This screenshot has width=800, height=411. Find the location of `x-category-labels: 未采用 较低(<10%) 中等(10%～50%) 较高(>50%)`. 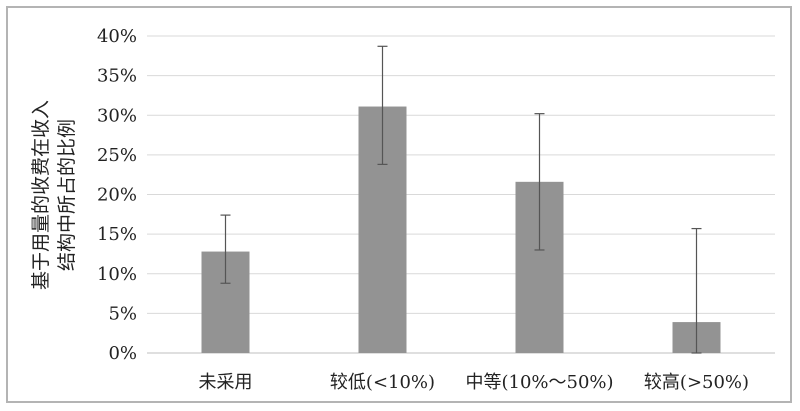

x-category-labels: 未采用 较低(<10%) 中等(10%～50%) 较高(>50%) is located at coordinates (474, 382).